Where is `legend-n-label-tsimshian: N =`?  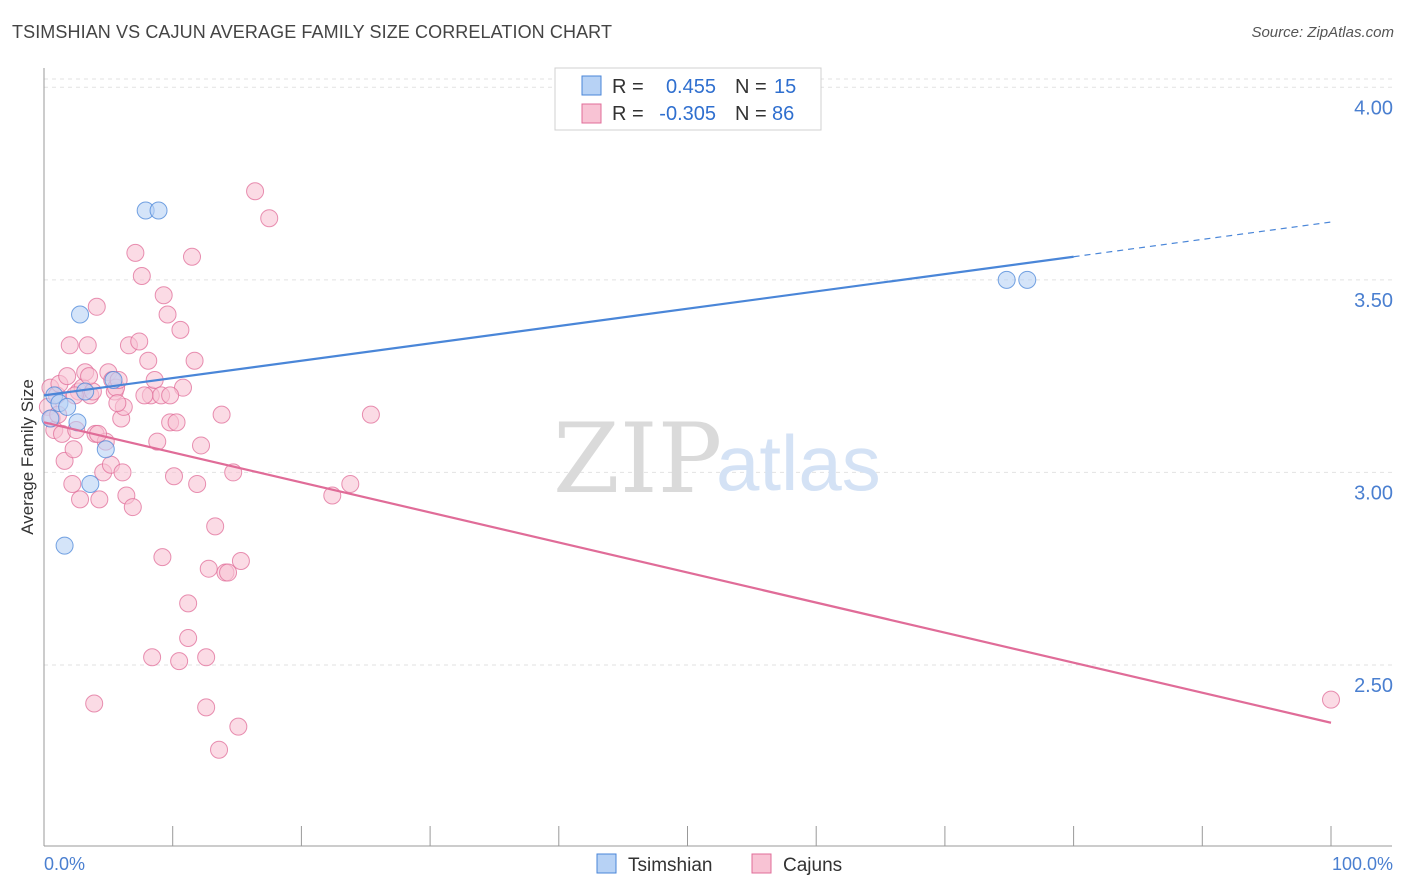
legend-n-label-tsimshian: N = is located at coordinates (751, 87).